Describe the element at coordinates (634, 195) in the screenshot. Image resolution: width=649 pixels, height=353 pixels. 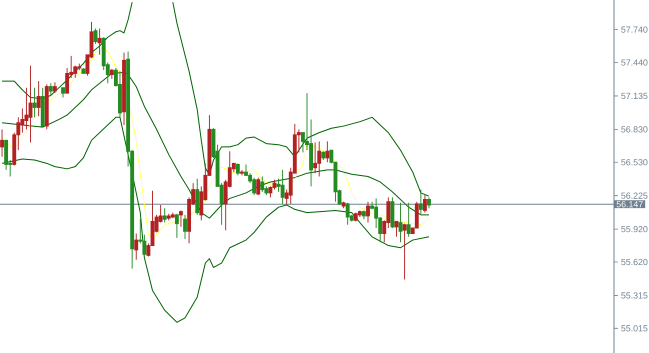
I see `y-tick-label: 56.225` at that location.